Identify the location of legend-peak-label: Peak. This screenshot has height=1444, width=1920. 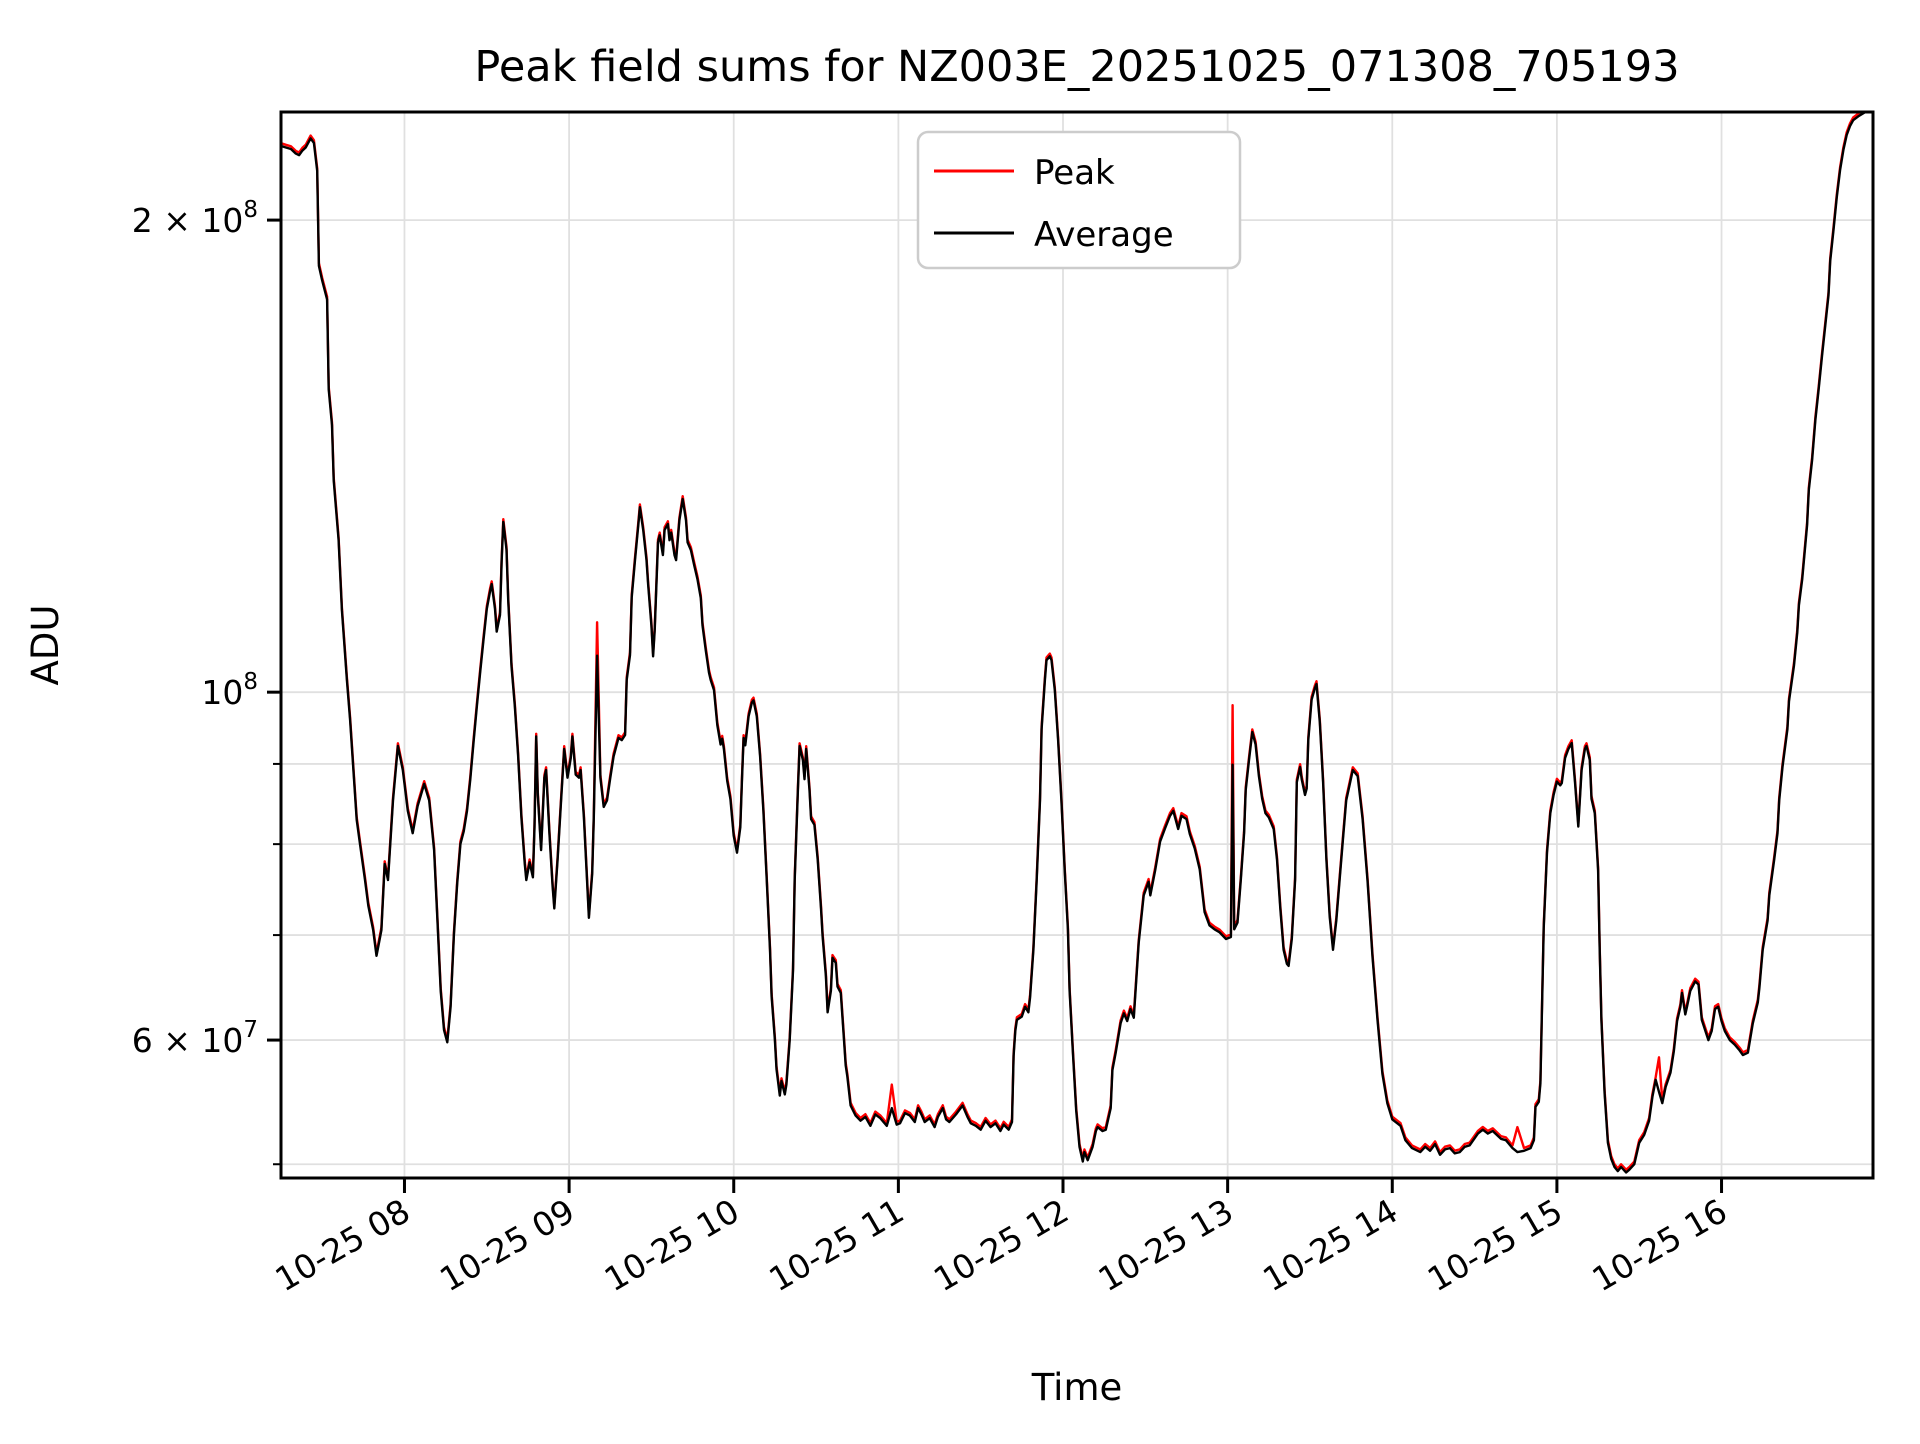
(1074, 173).